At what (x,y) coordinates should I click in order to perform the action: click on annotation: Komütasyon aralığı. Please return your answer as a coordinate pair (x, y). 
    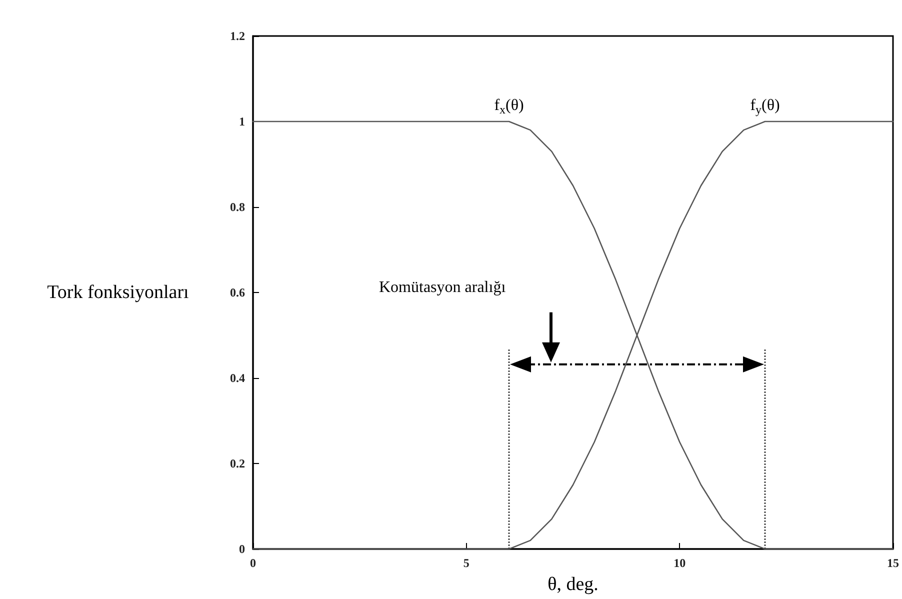
    Looking at the image, I should click on (442, 287).